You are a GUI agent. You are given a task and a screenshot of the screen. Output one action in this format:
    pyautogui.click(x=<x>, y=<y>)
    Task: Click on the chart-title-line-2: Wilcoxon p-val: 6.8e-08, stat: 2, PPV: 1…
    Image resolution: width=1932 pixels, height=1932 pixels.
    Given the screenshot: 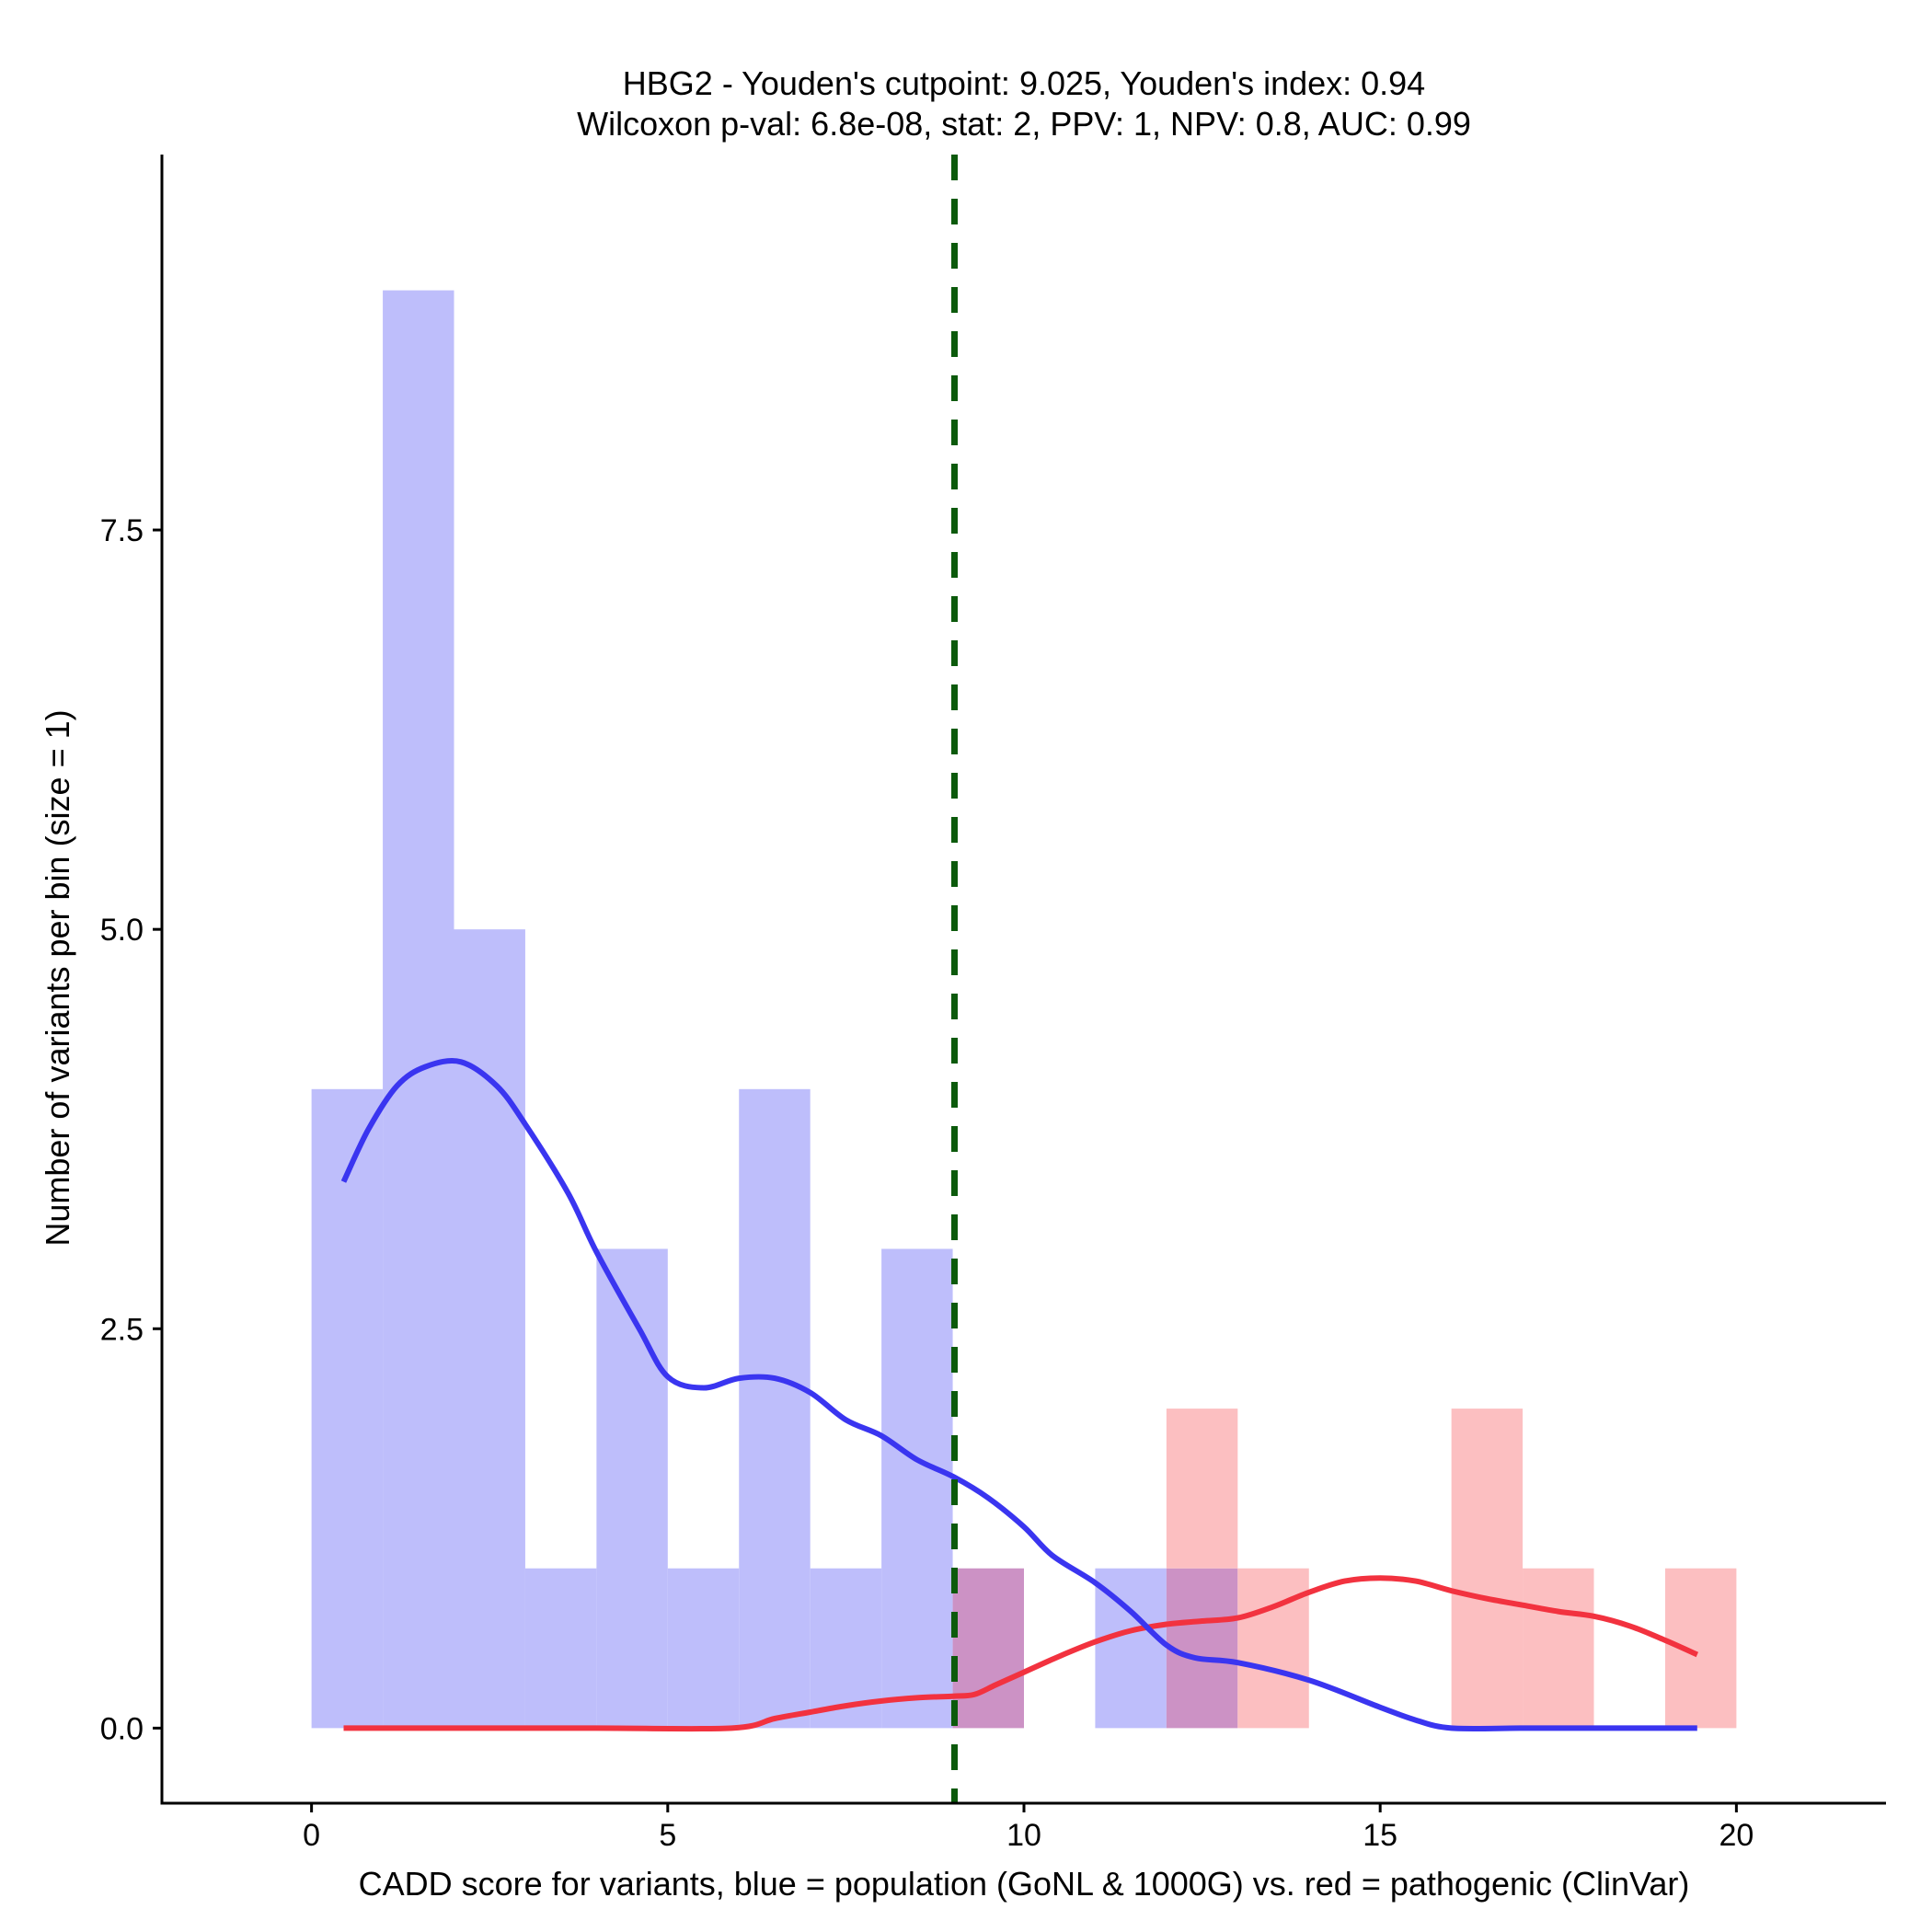 What is the action you would take?
    pyautogui.click(x=1024, y=124)
    